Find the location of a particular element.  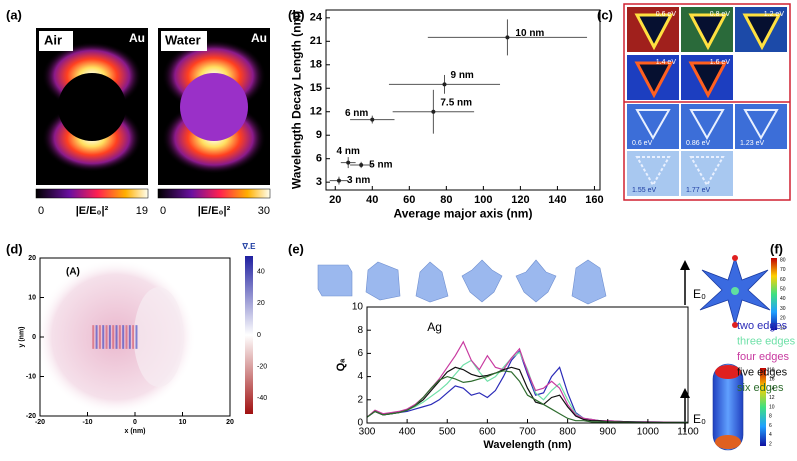

plot-frame is located at coordinates (463, 100).